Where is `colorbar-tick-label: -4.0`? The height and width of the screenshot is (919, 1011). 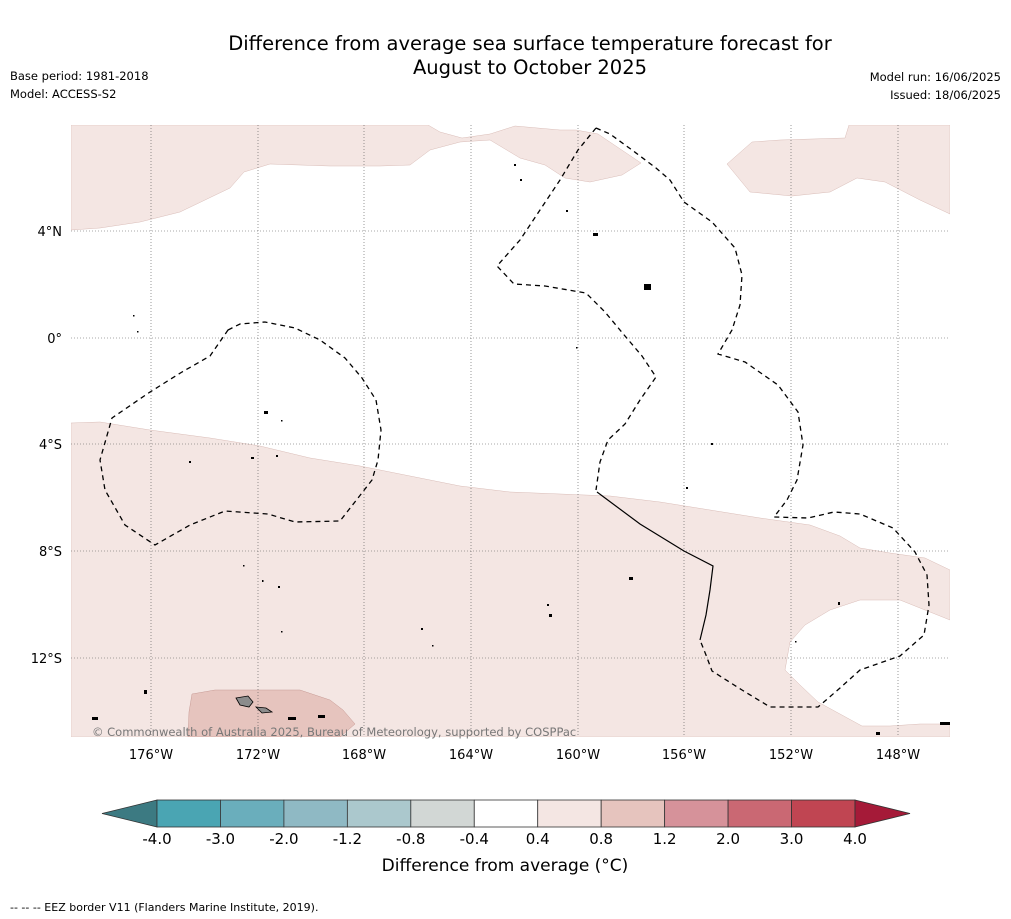
colorbar-tick-label: -4.0 is located at coordinates (156, 839).